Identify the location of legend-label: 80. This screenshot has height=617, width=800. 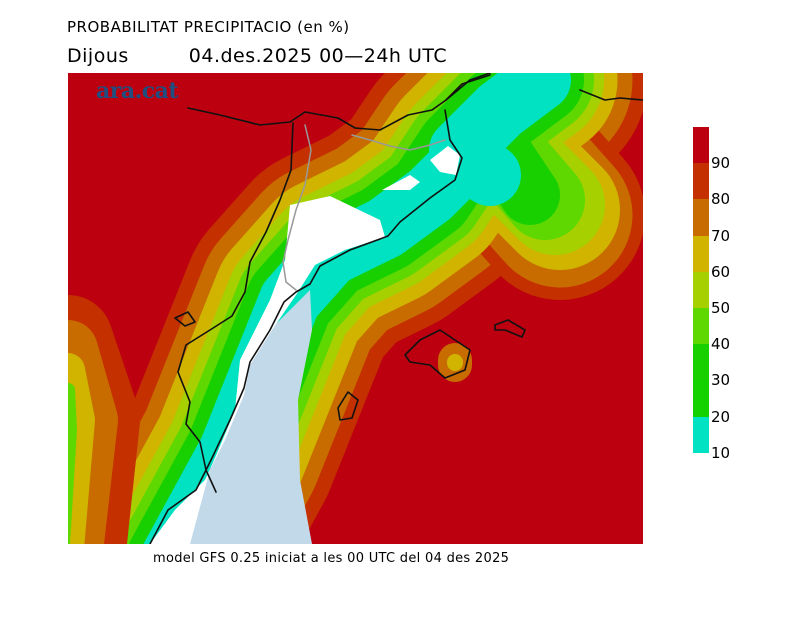
(721, 199).